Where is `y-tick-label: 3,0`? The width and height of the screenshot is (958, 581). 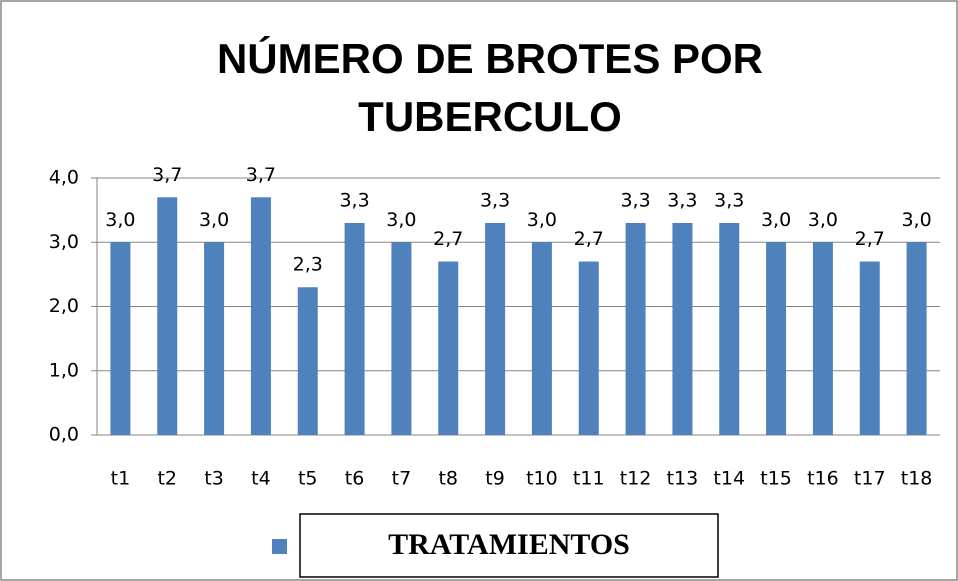
y-tick-label: 3,0 is located at coordinates (64, 242).